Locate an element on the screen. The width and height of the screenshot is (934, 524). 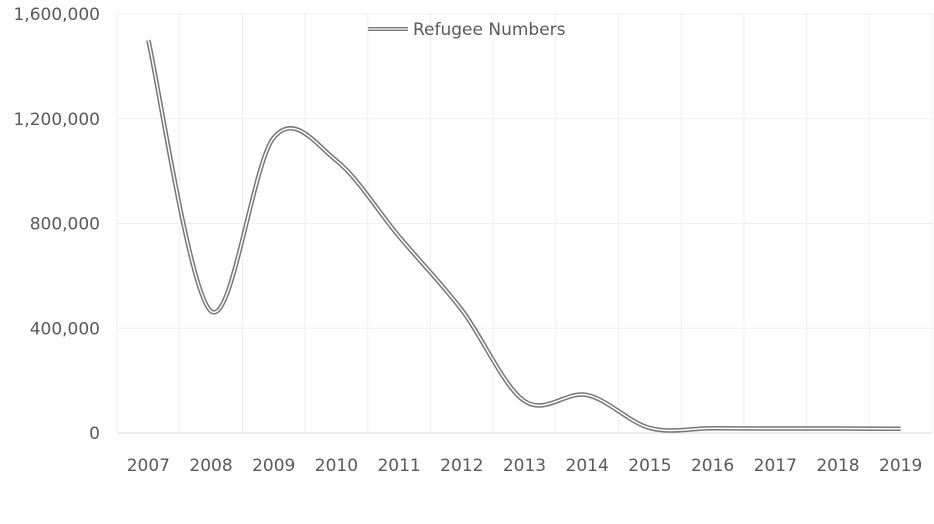
x-tick-label: 2018 is located at coordinates (837, 466).